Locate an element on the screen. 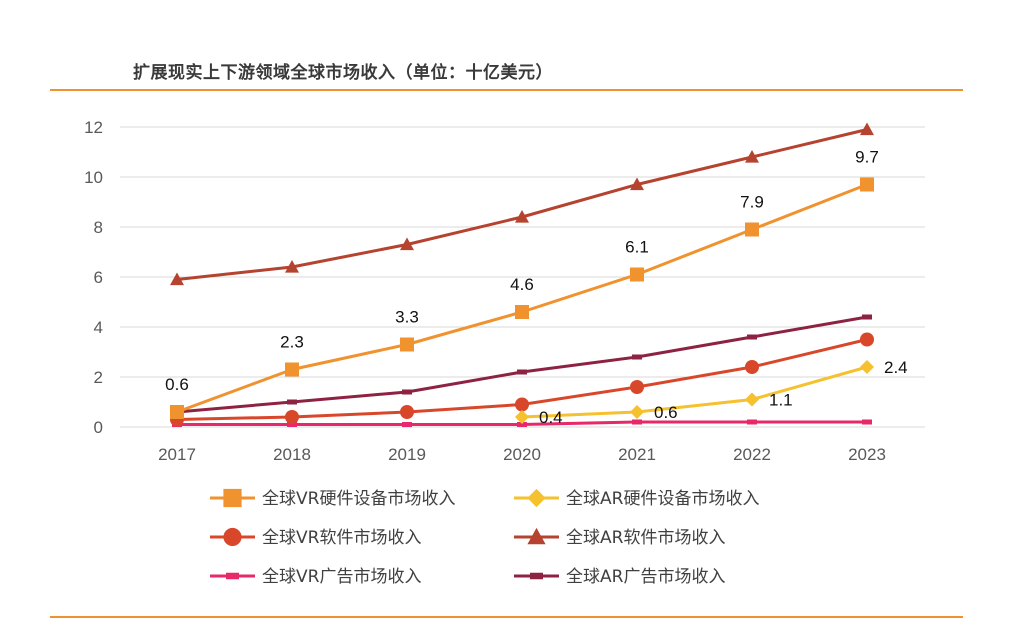  x-tick-label: 2020 is located at coordinates (522, 454).